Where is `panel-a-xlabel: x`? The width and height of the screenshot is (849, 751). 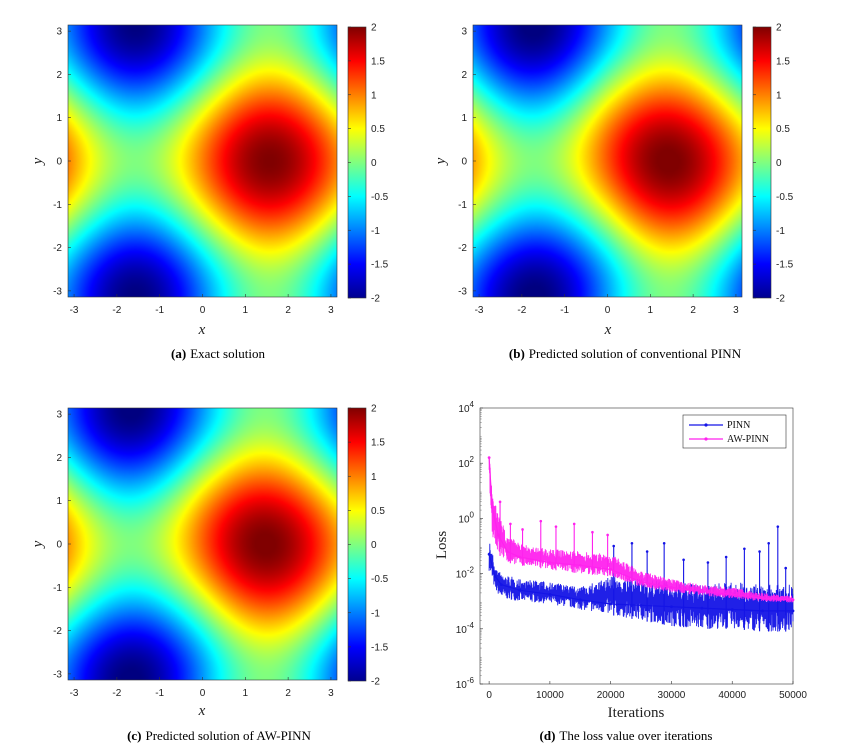 panel-a-xlabel: x is located at coordinates (202, 330).